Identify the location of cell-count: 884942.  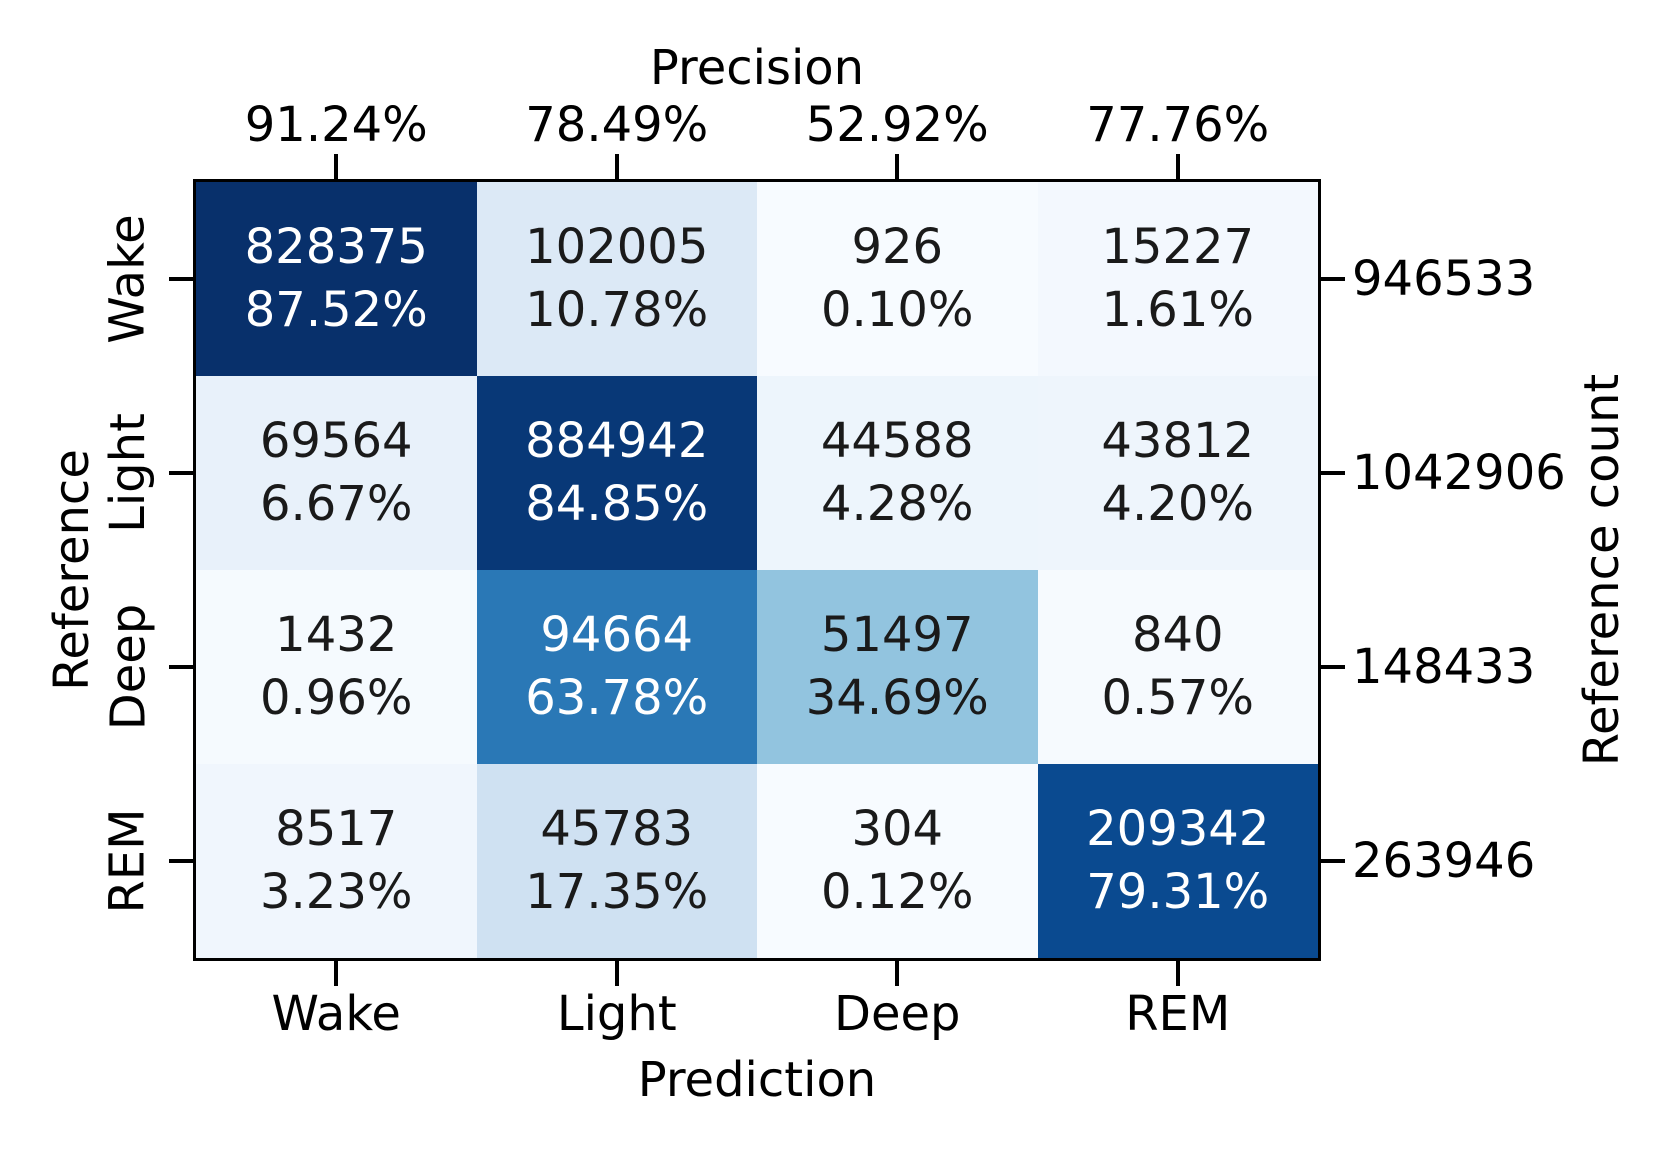
(617, 440).